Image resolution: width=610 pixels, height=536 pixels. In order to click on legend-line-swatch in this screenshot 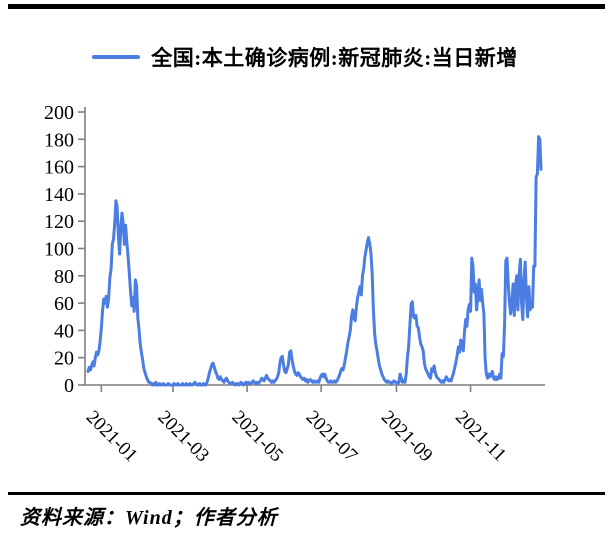, I will do `click(116, 57)`.